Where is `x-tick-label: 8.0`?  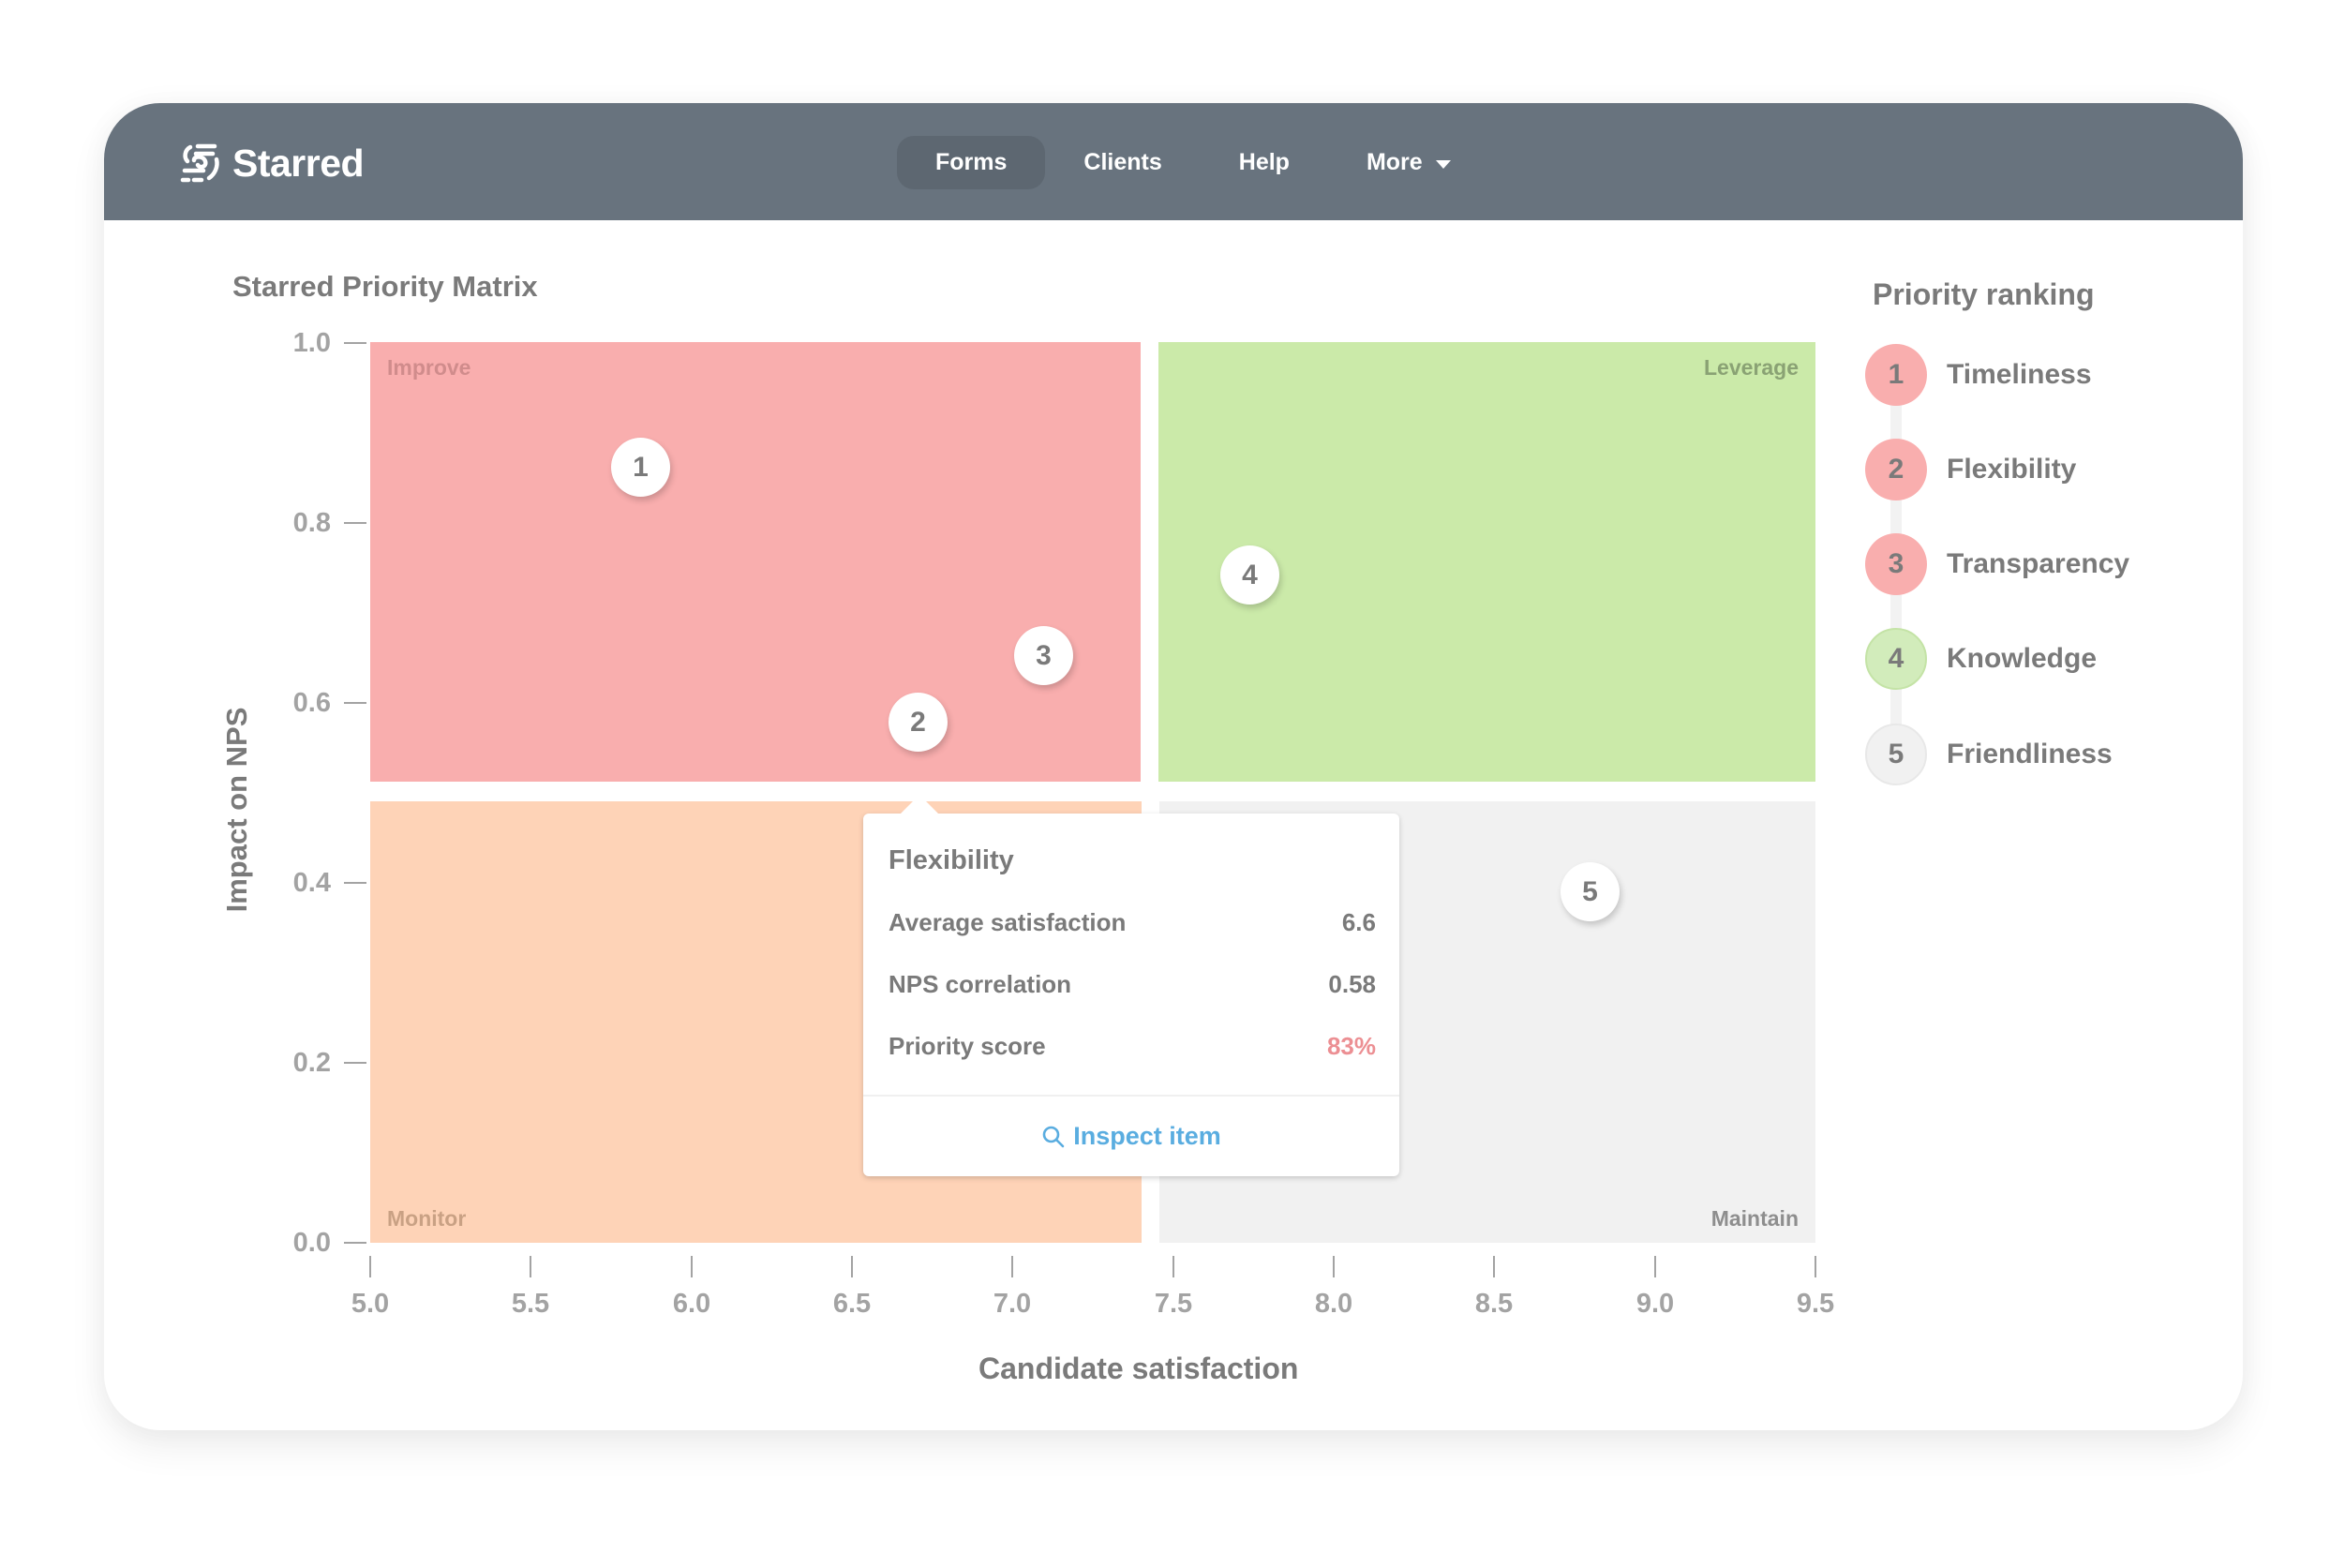 x-tick-label: 8.0 is located at coordinates (1333, 1304).